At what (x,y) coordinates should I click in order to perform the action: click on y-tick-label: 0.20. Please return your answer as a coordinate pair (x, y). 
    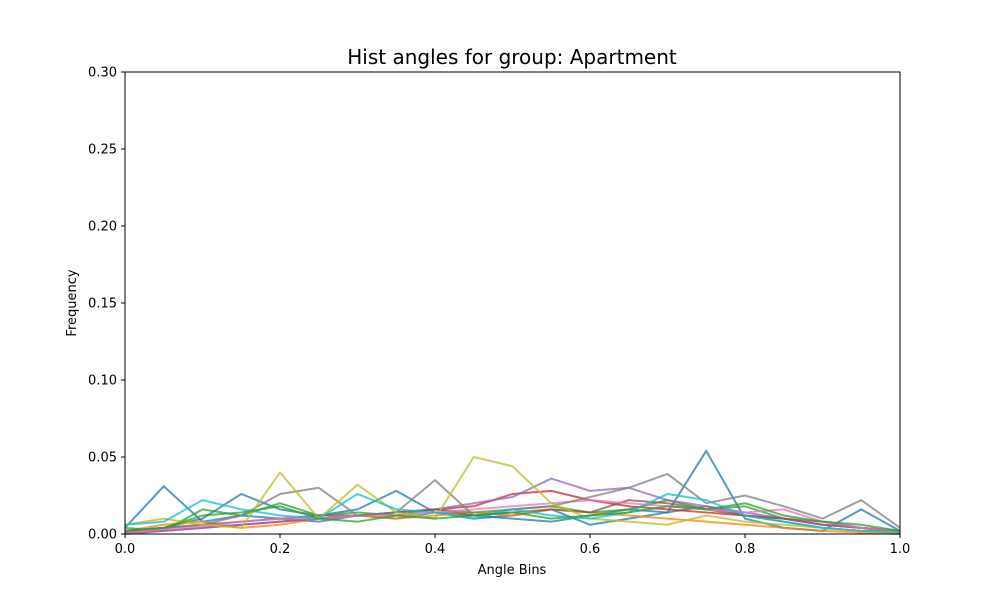
    Looking at the image, I should click on (102, 227).